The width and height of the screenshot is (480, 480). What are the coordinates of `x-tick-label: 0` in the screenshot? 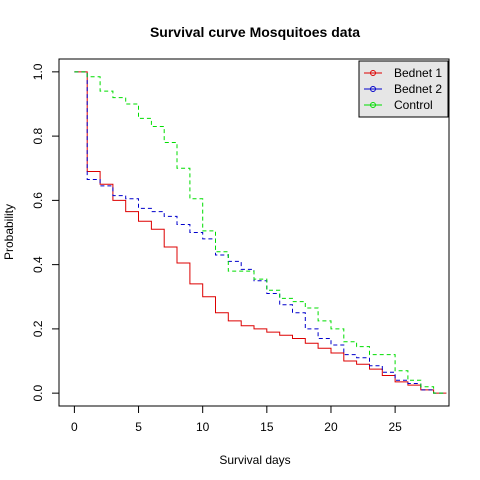 It's located at (74, 427).